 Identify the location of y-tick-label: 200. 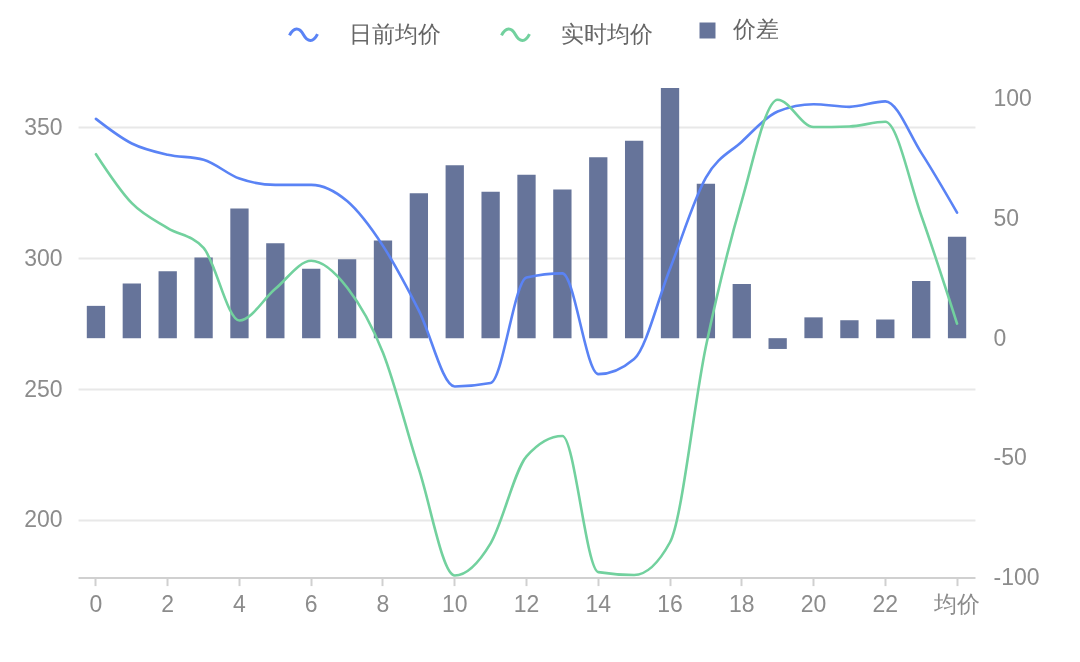
(43, 519).